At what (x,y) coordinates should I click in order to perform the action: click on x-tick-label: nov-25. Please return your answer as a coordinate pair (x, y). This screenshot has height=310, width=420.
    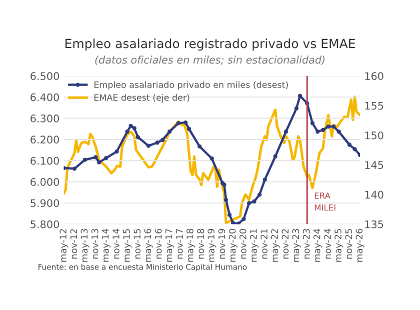
    Looking at the image, I should click on (348, 244).